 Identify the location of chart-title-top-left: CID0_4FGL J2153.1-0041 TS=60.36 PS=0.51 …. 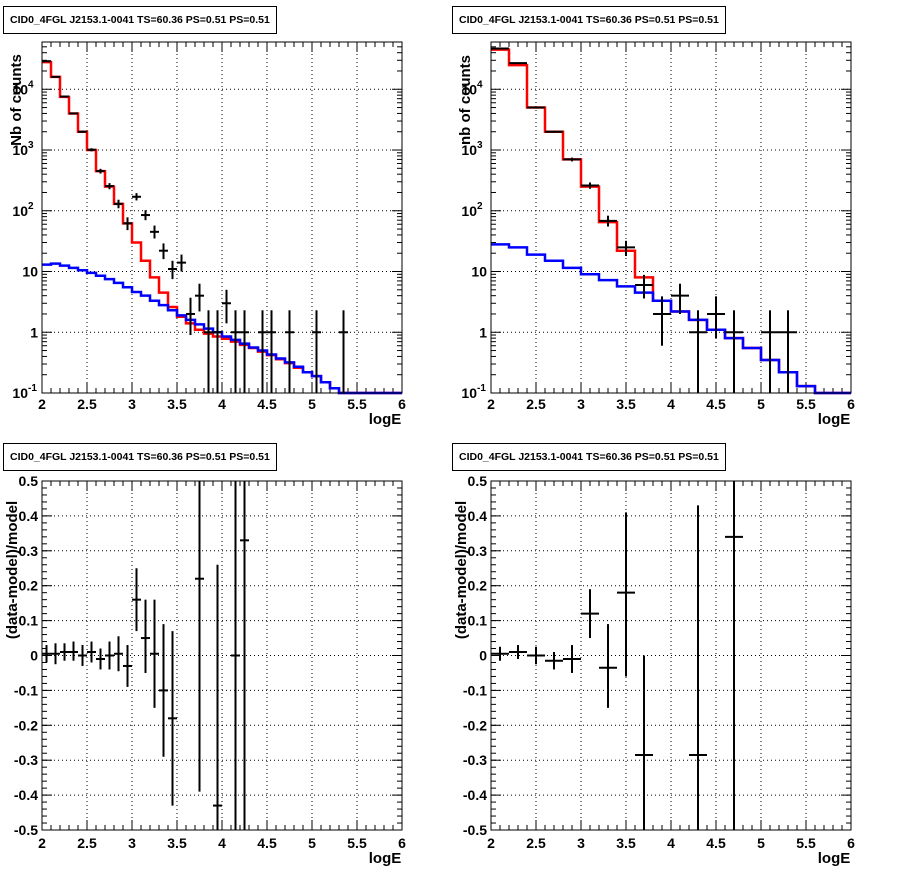
(140, 20).